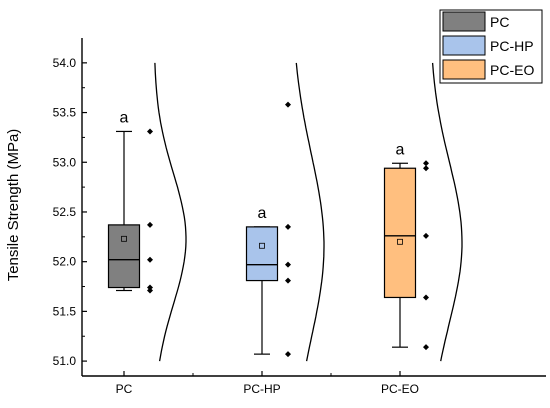 The image size is (550, 408). I want to click on y-tick-label: 53.5, so click(65, 113).